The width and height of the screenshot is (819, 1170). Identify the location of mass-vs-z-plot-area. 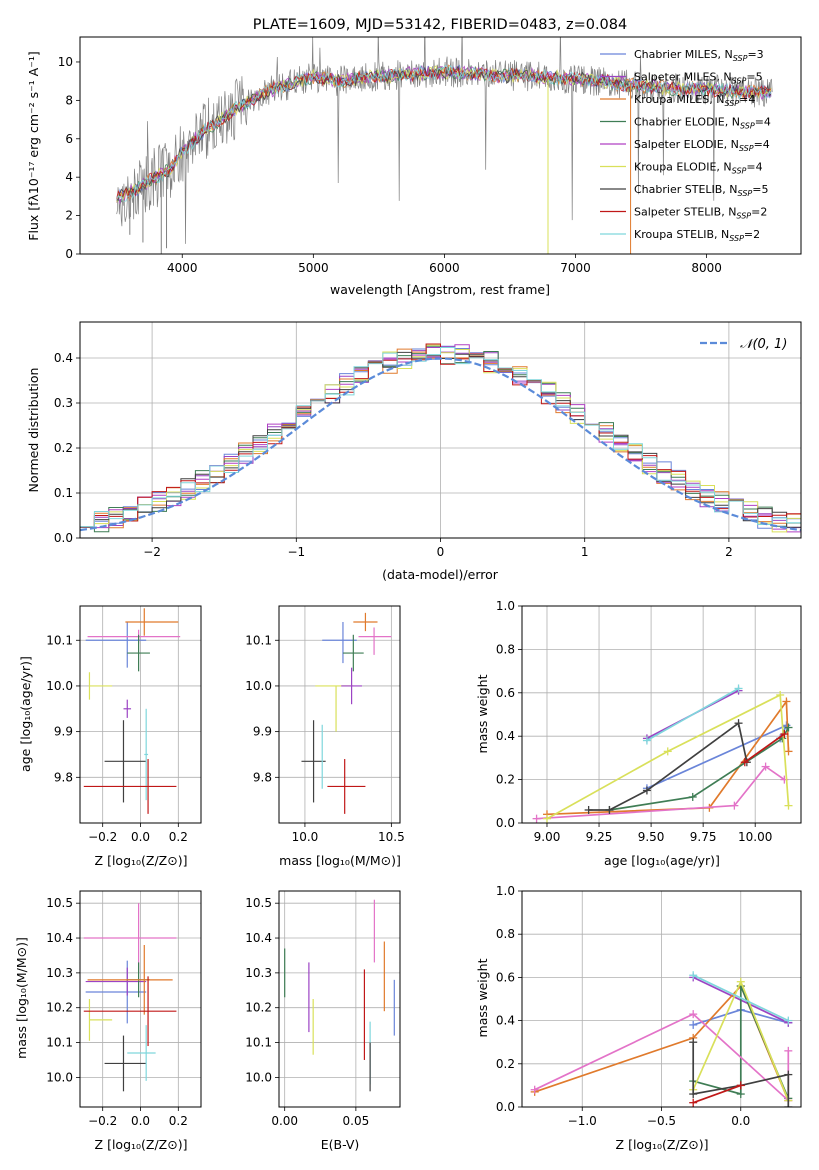
(130, 997).